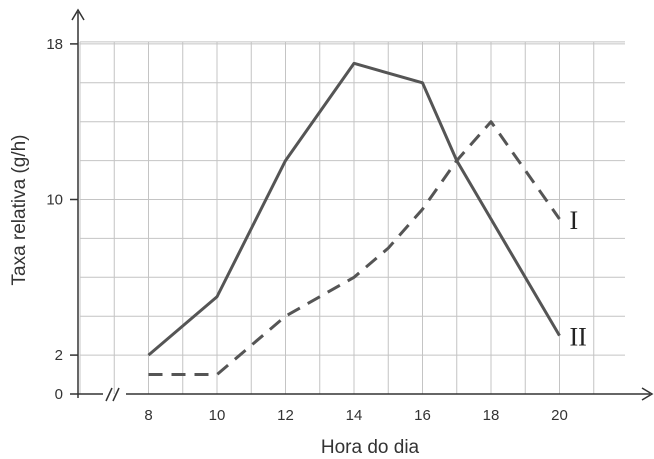  I want to click on x-tick-label: 14, so click(354, 415).